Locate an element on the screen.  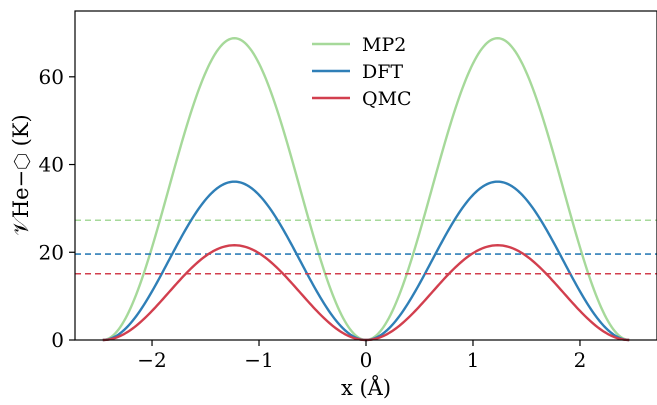
x-tick-label: −1 is located at coordinates (258, 360).